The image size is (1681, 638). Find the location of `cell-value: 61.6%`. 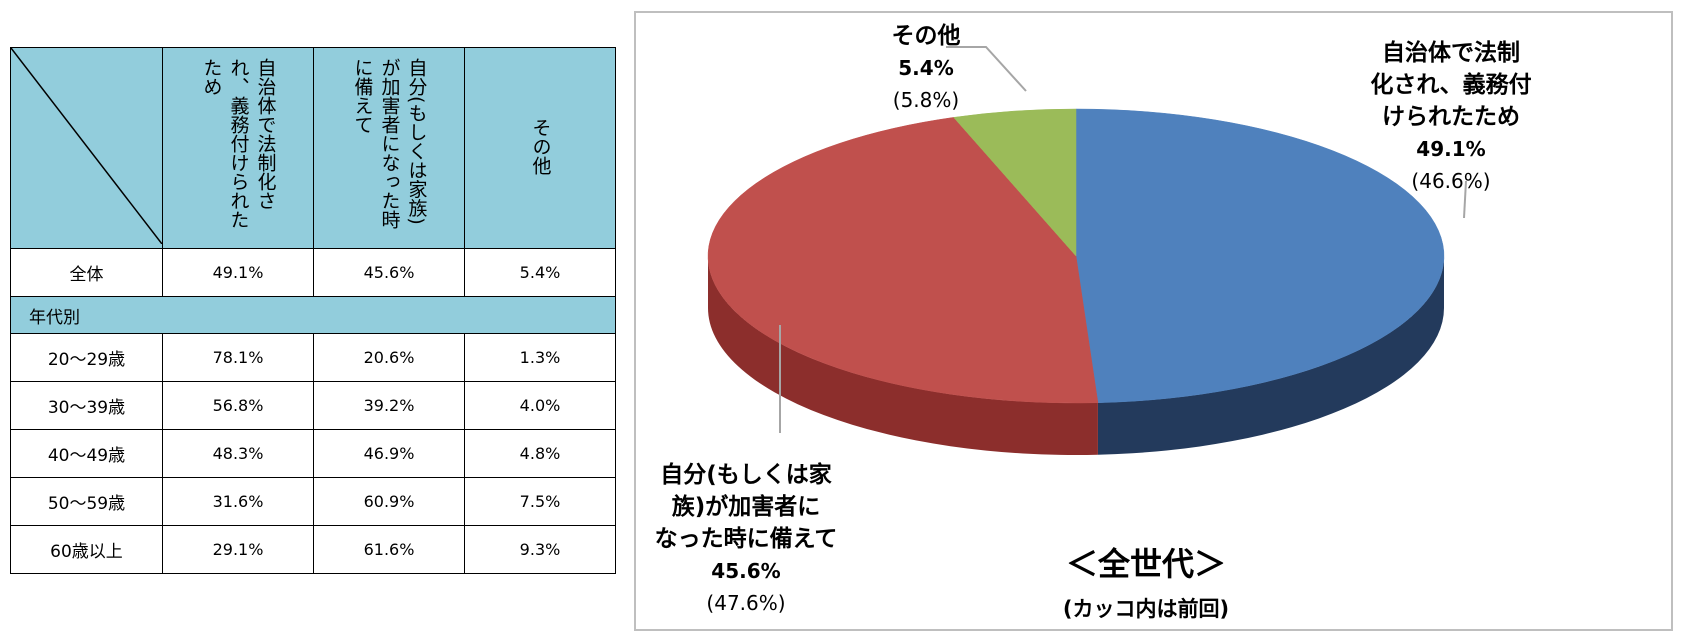

cell-value: 61.6% is located at coordinates (389, 549).